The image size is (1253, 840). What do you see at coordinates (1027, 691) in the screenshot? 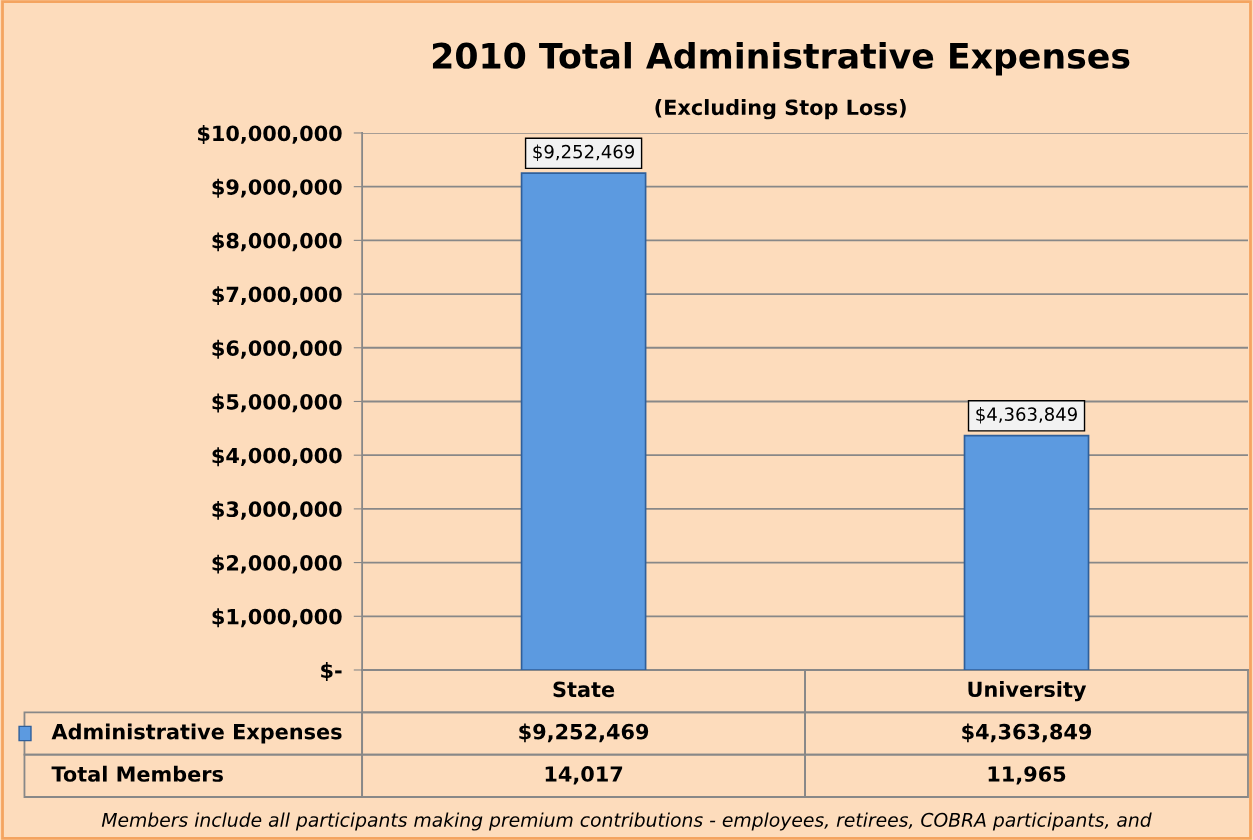
I see `x-tick-label: University` at bounding box center [1027, 691].